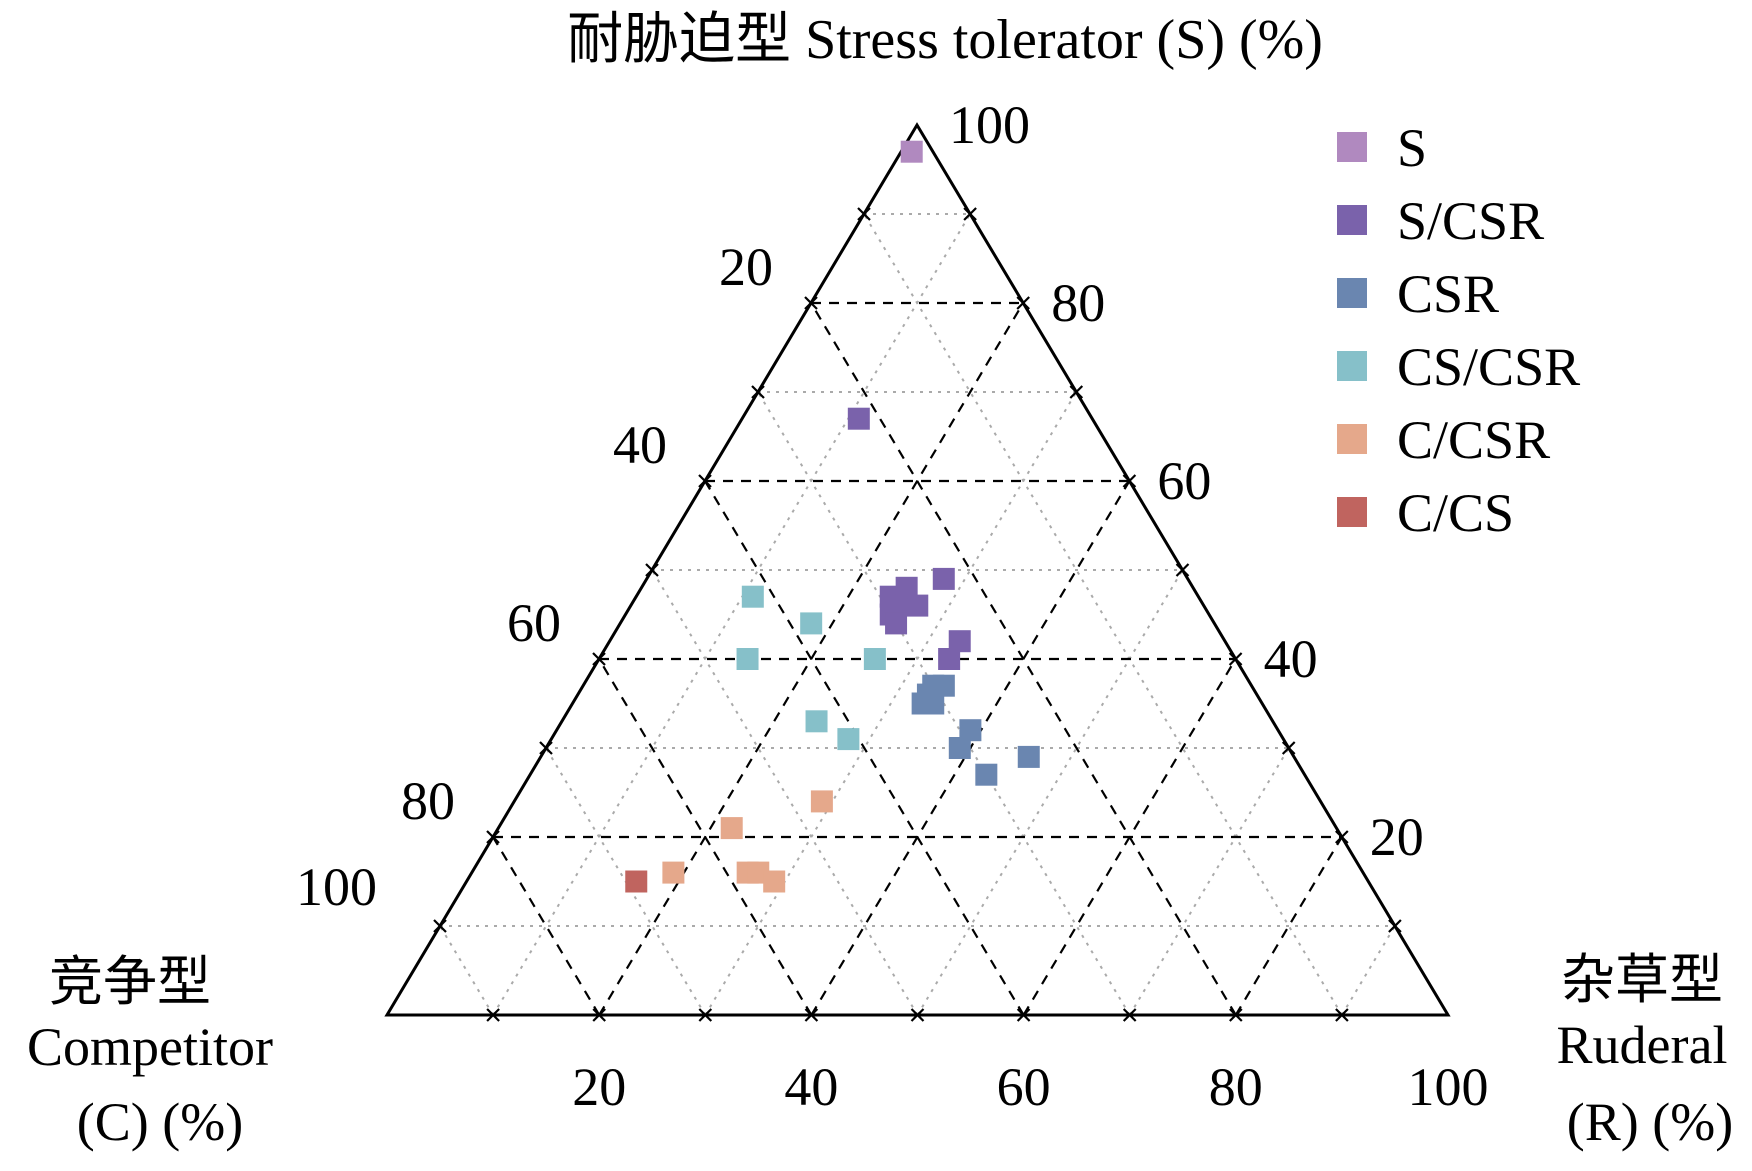 The width and height of the screenshot is (1752, 1171). I want to click on tick-label-s-60: 60, so click(1184, 481).